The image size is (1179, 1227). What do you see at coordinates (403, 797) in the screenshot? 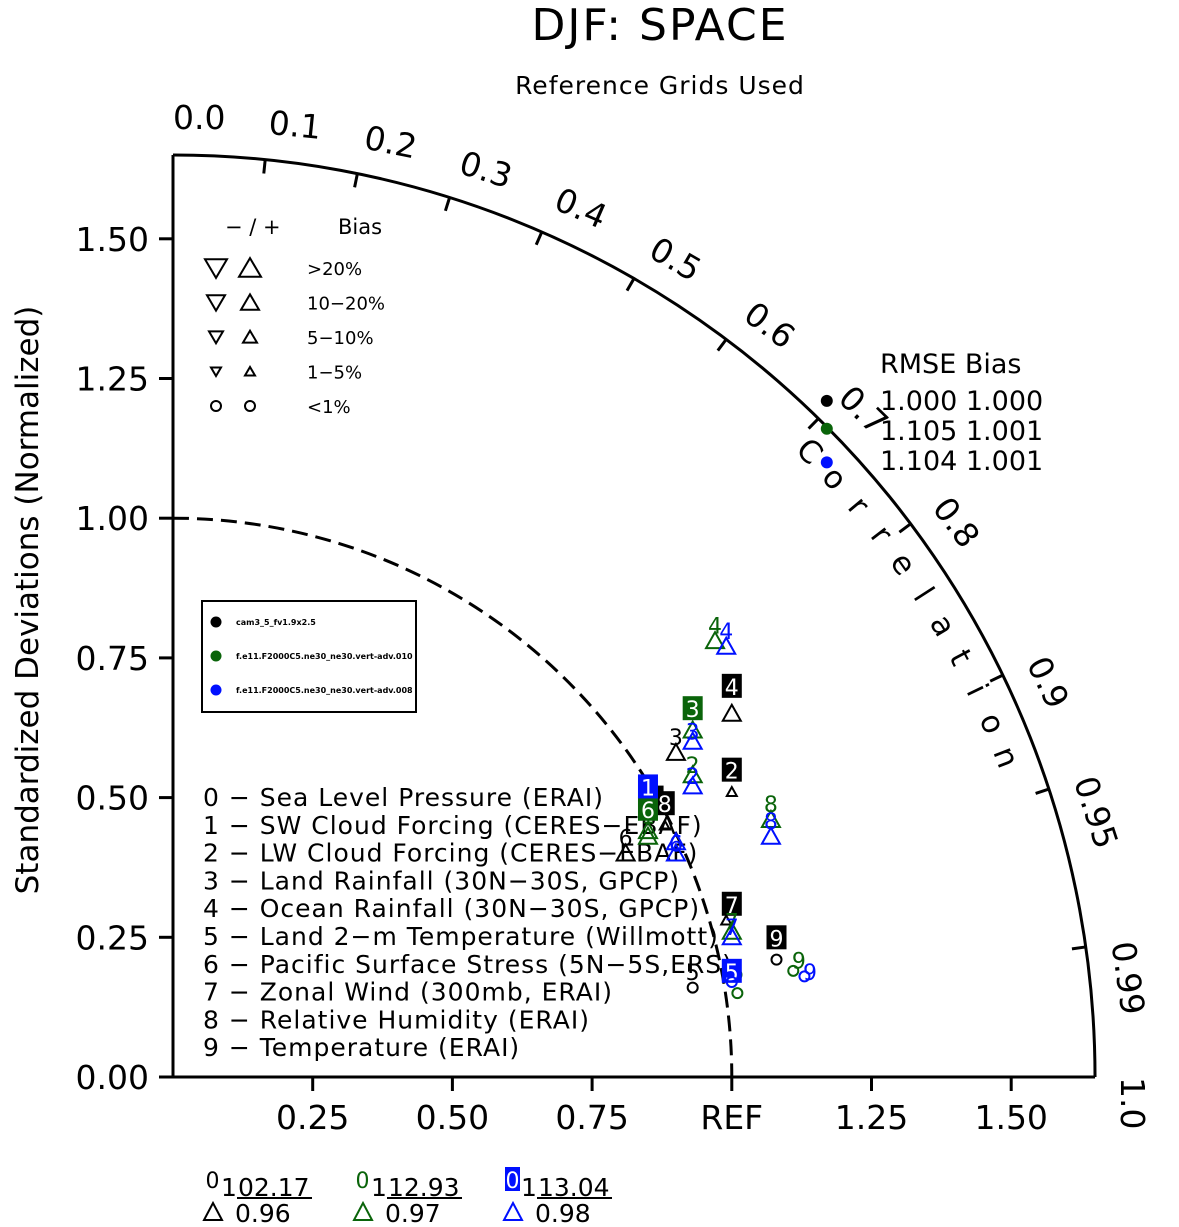
I see `variable-label: 0 − Sea Level Pressure (ERAI)` at bounding box center [403, 797].